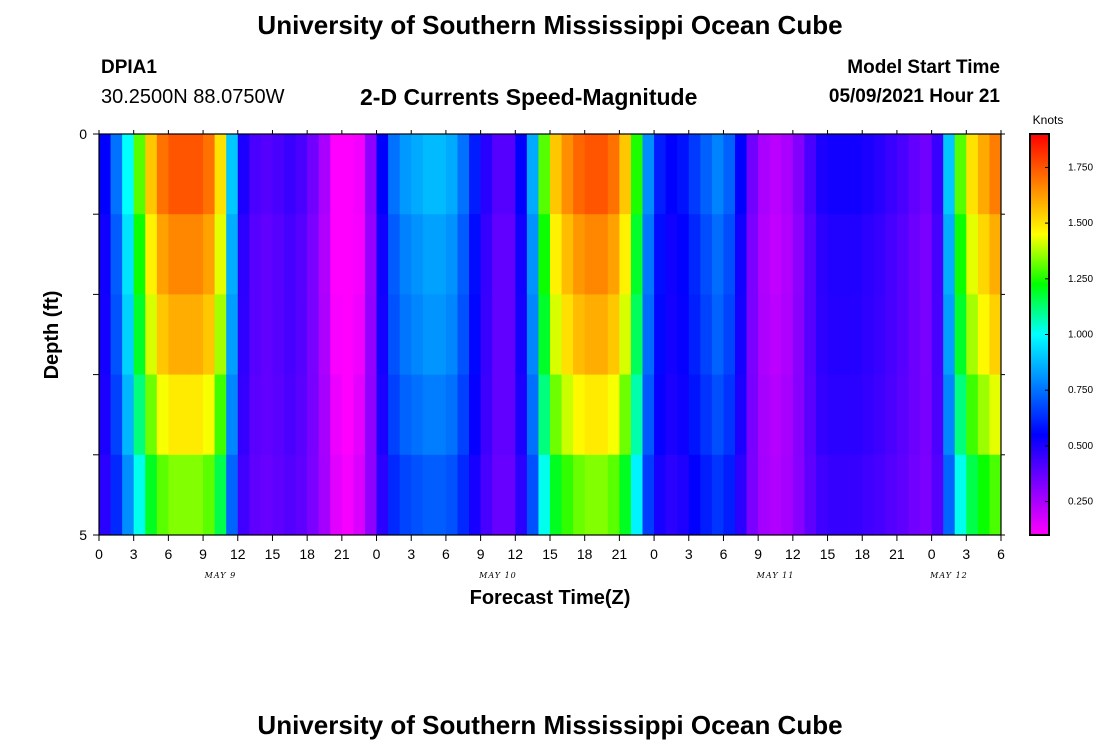  What do you see at coordinates (129, 67) in the screenshot?
I see `station-id: DPIA1` at bounding box center [129, 67].